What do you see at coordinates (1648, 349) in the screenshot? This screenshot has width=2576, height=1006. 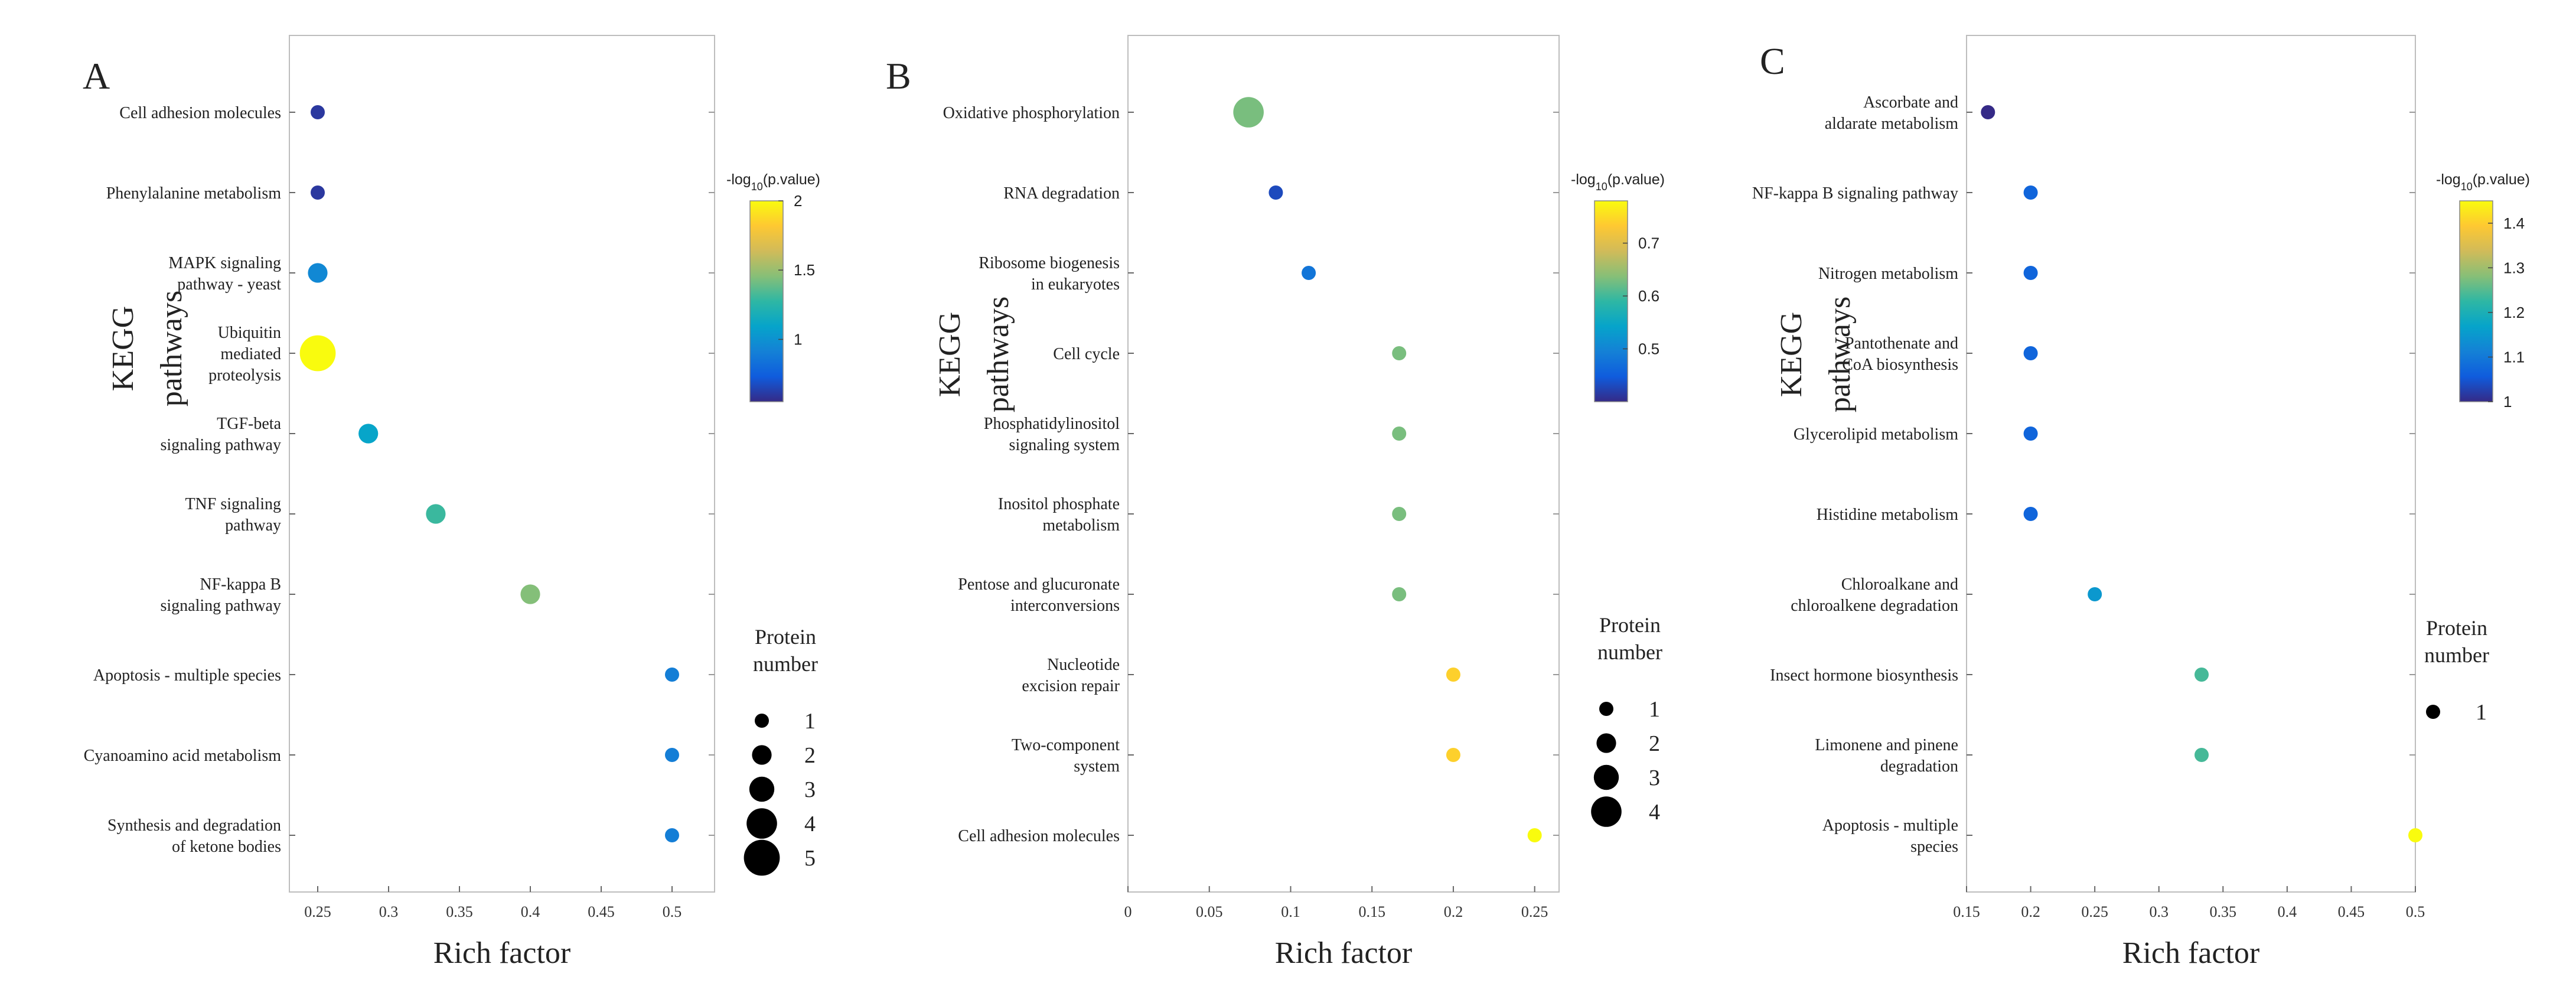 I see `colorbar-tick-label: 0.5` at bounding box center [1648, 349].